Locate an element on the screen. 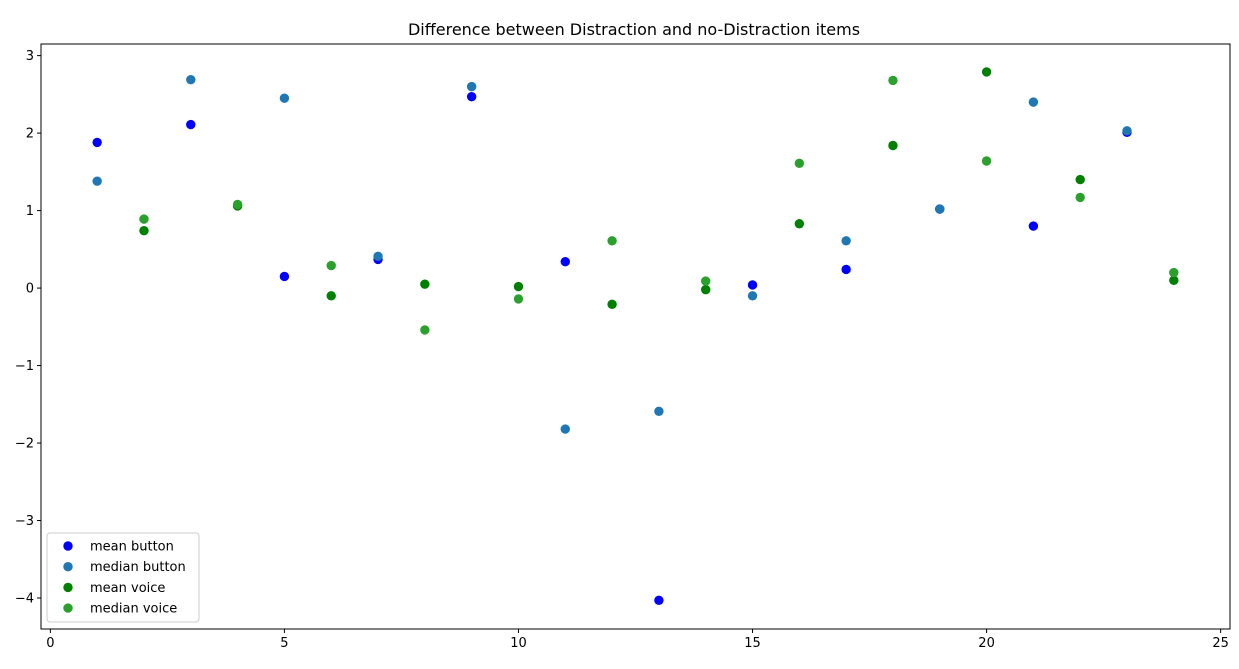 This screenshot has width=1239, height=669. legend-label: median voice is located at coordinates (133, 609).